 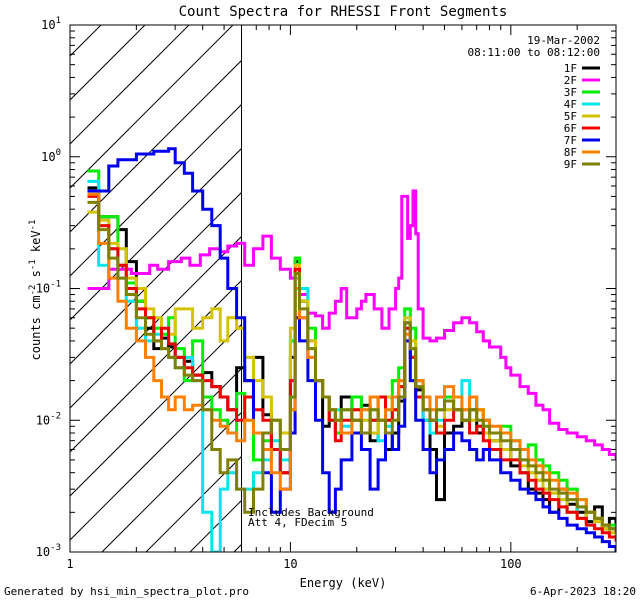 What do you see at coordinates (570, 68) in the screenshot?
I see `legend-label-1f: 1F` at bounding box center [570, 68].